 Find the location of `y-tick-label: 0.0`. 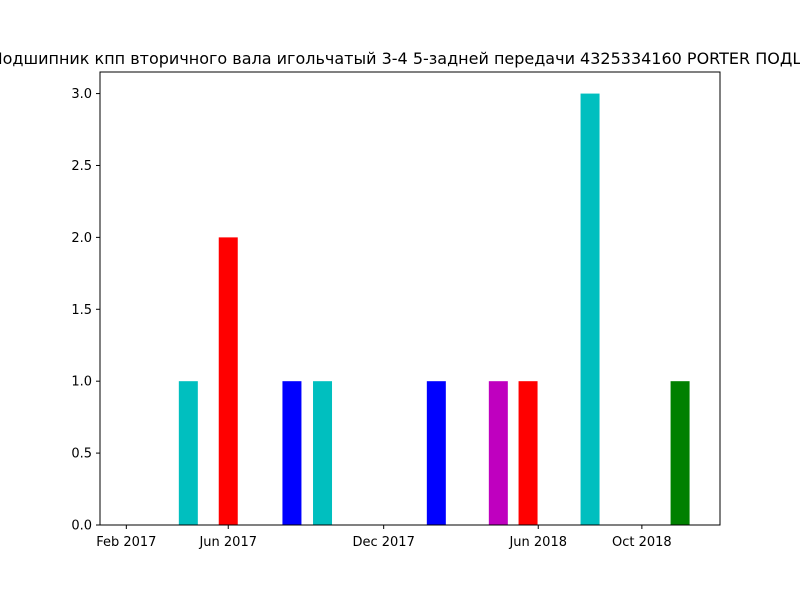

y-tick-label: 0.0 is located at coordinates (81, 526).